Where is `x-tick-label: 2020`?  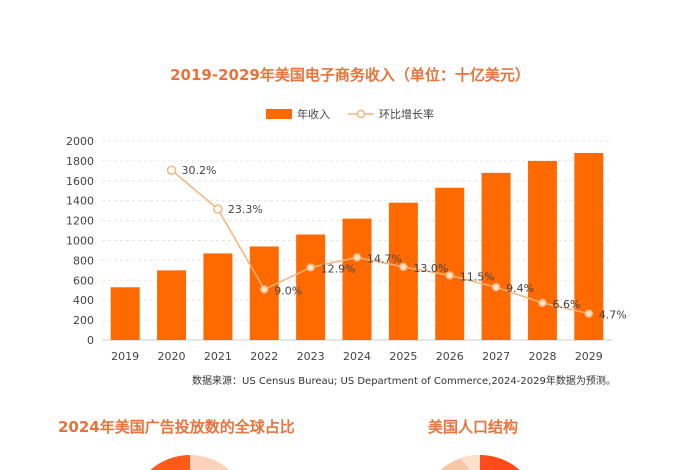
x-tick-label: 2020 is located at coordinates (172, 356).